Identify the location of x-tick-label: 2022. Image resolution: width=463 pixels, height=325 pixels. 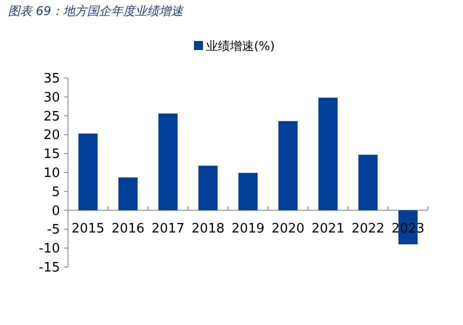
(368, 228).